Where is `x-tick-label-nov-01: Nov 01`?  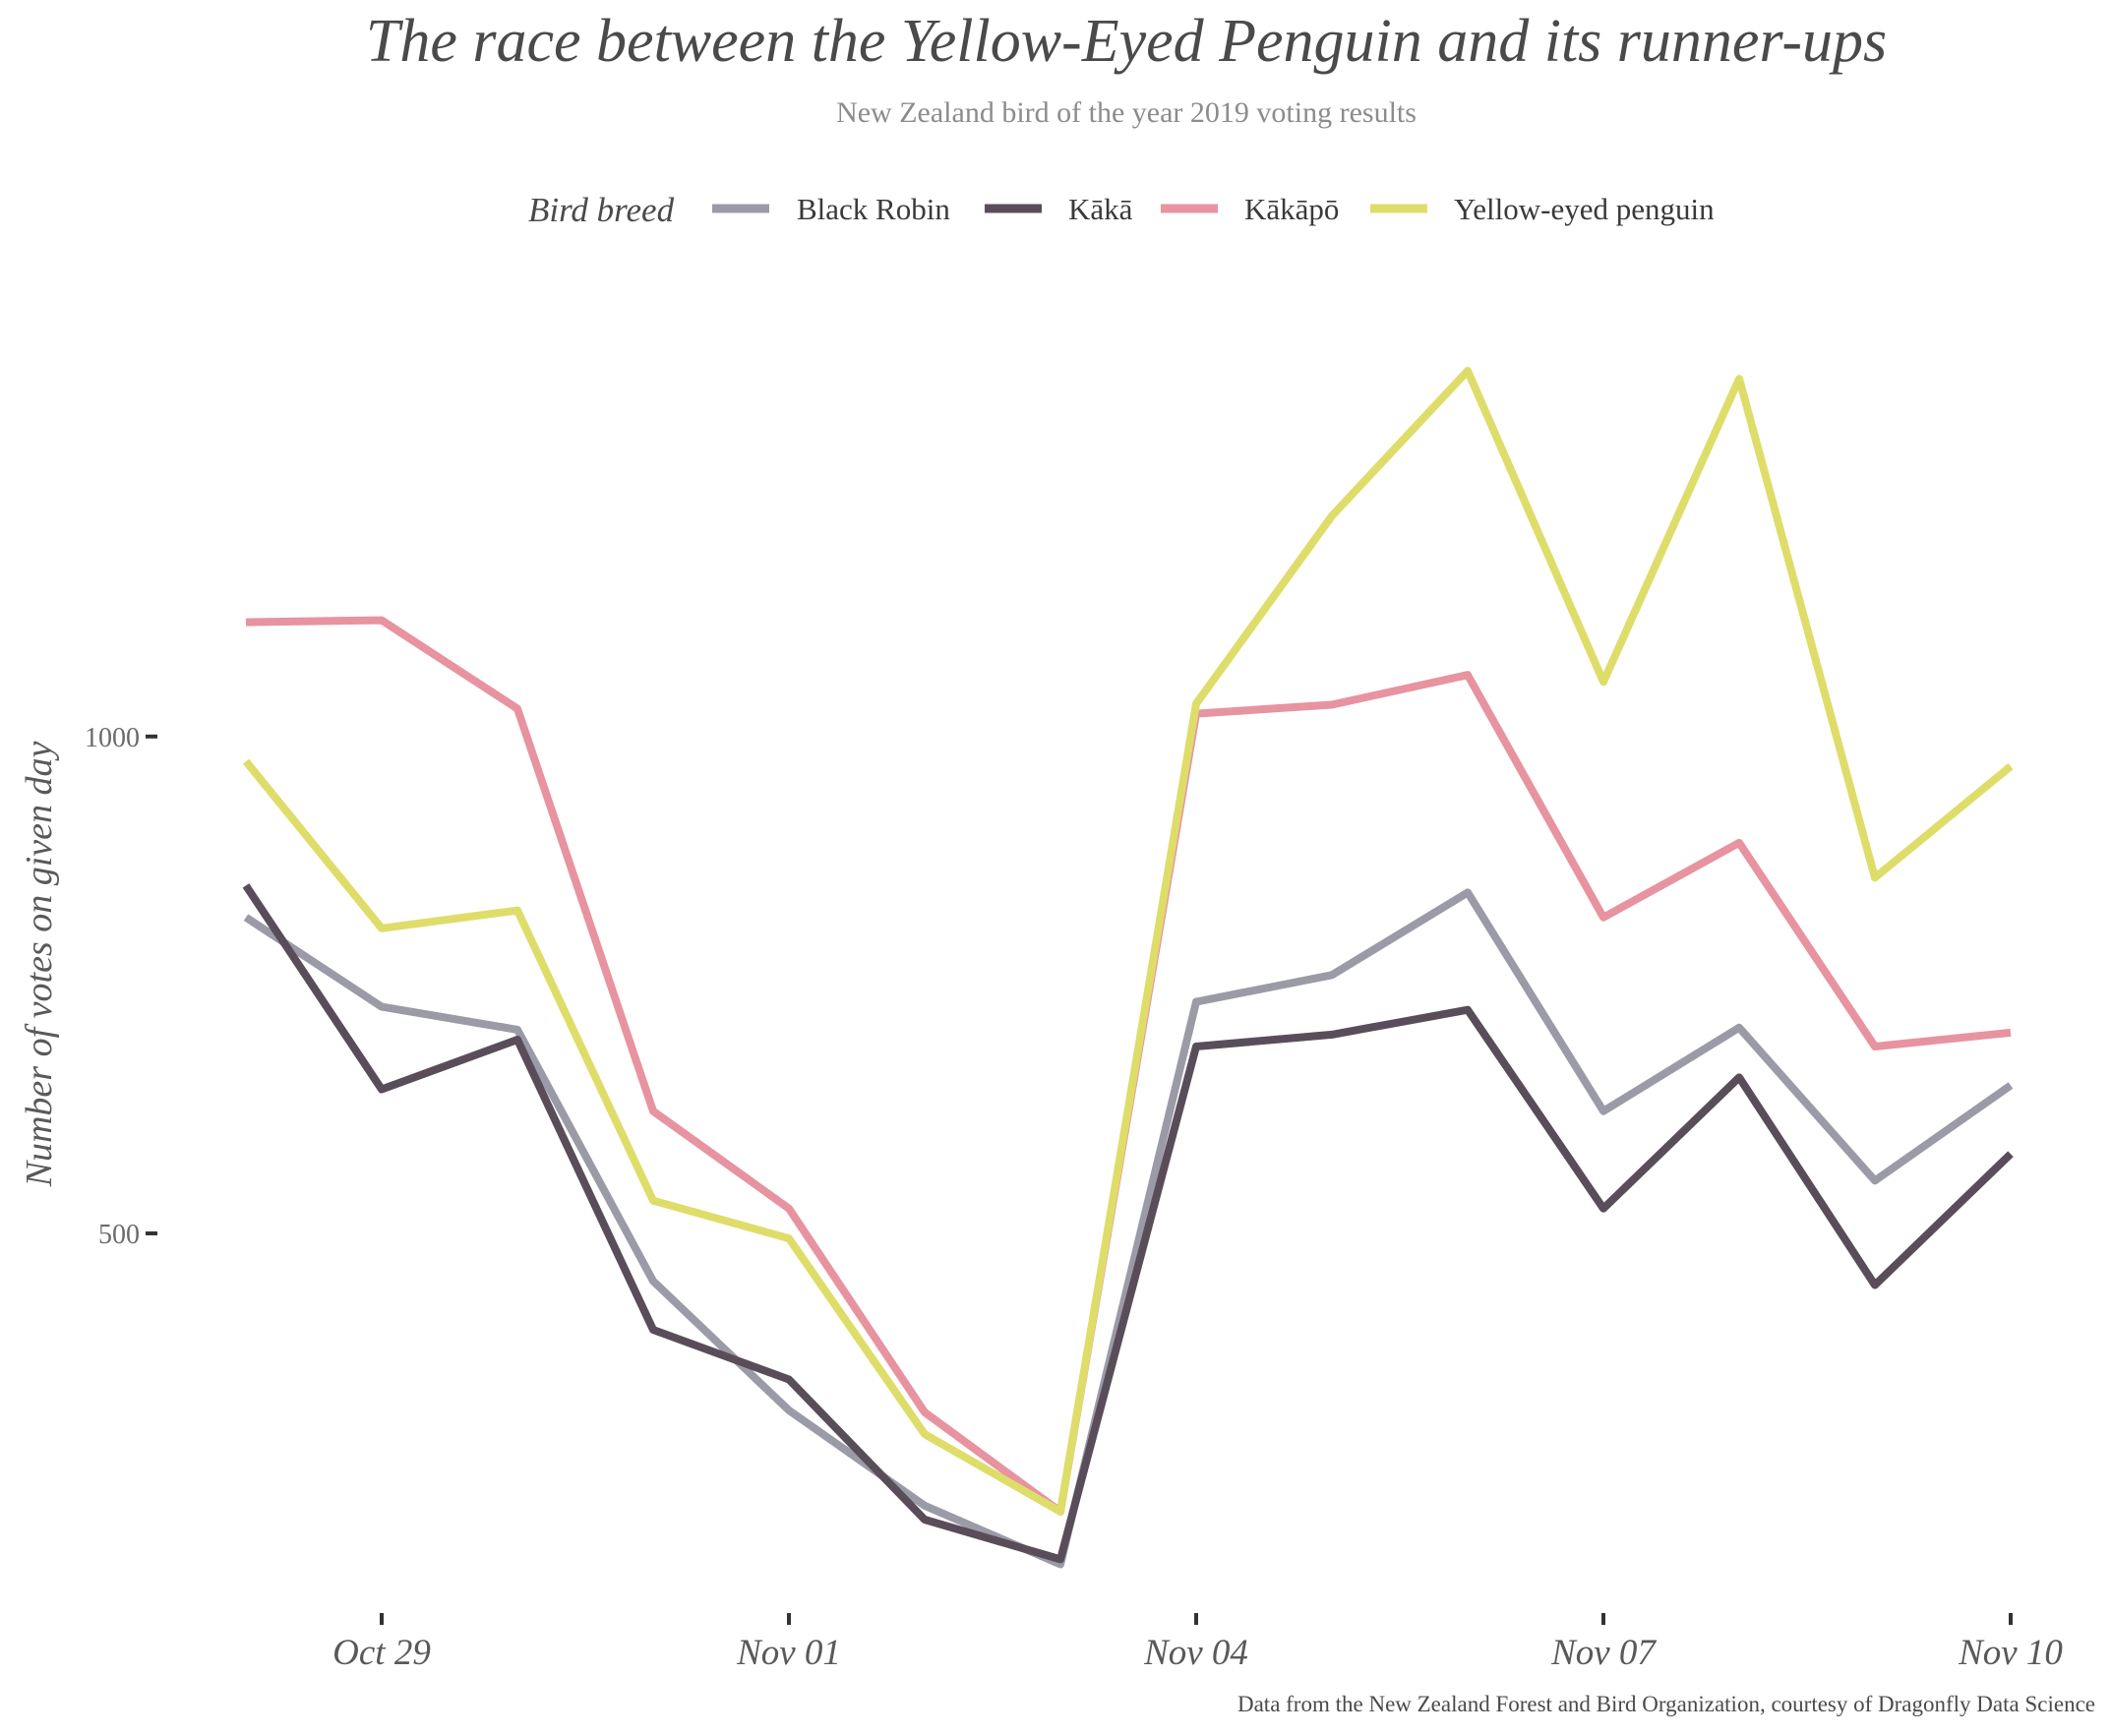 x-tick-label-nov-01: Nov 01 is located at coordinates (789, 1653).